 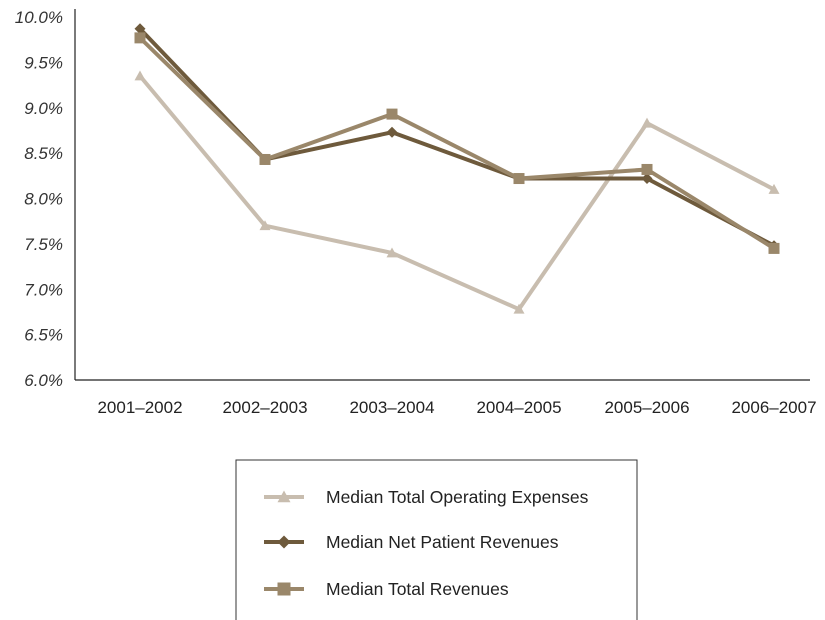 I want to click on y-tick-label: 10.0%, so click(x=39, y=17).